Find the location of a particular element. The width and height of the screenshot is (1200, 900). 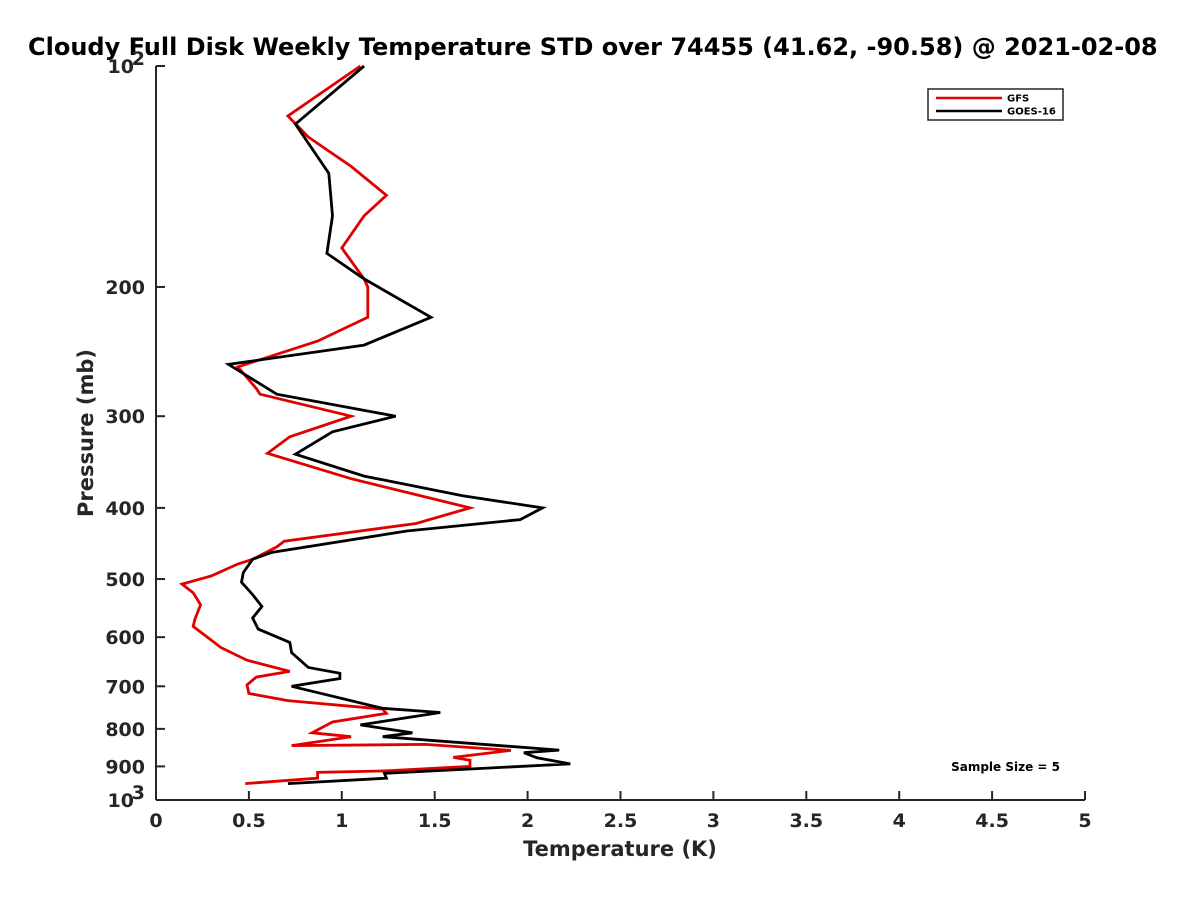

x-tick-label: 2.5 is located at coordinates (621, 821).